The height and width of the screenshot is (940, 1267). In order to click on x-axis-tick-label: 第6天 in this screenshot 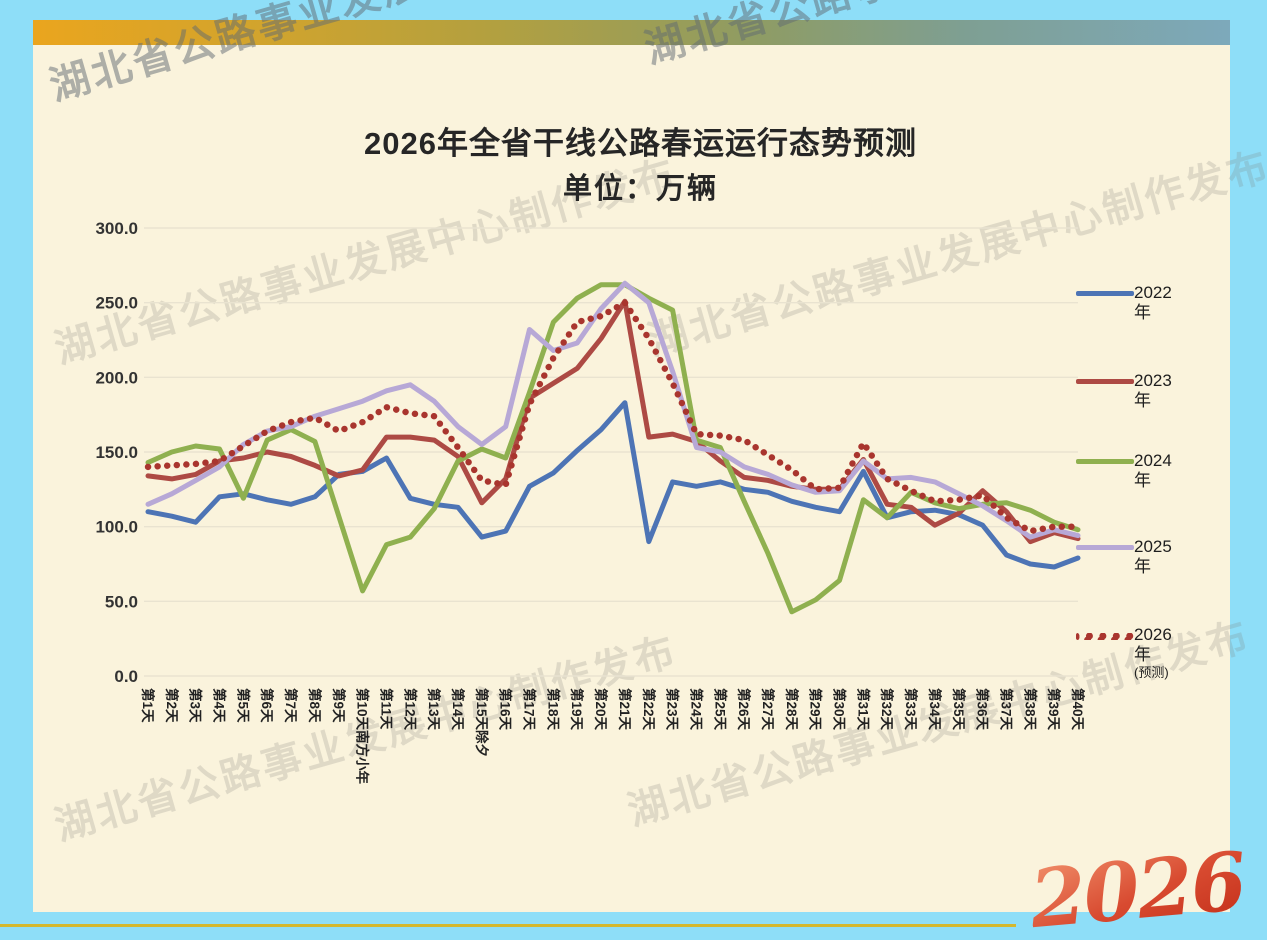, I will do `click(267, 705)`.